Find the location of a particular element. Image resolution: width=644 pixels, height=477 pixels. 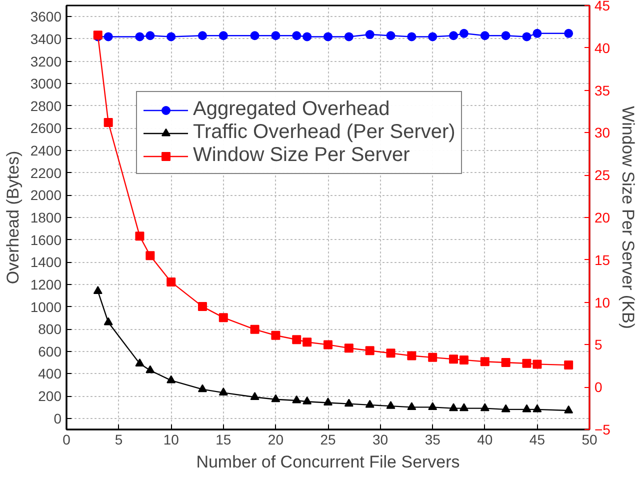

y-tick-label: 2000 is located at coordinates (46, 195).